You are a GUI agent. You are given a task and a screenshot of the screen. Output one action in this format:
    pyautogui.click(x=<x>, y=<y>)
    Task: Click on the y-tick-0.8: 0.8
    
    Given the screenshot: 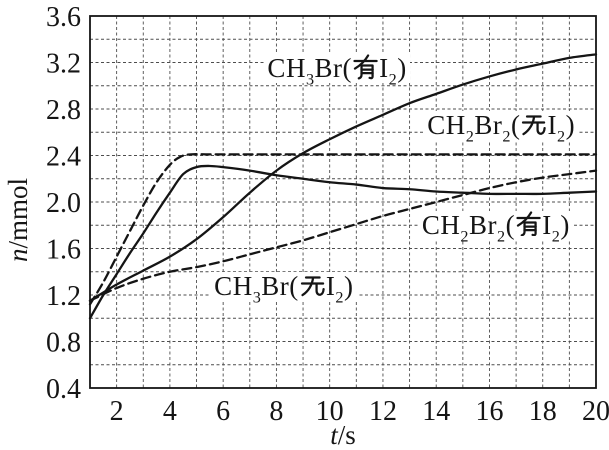 What is the action you would take?
    pyautogui.click(x=63, y=343)
    